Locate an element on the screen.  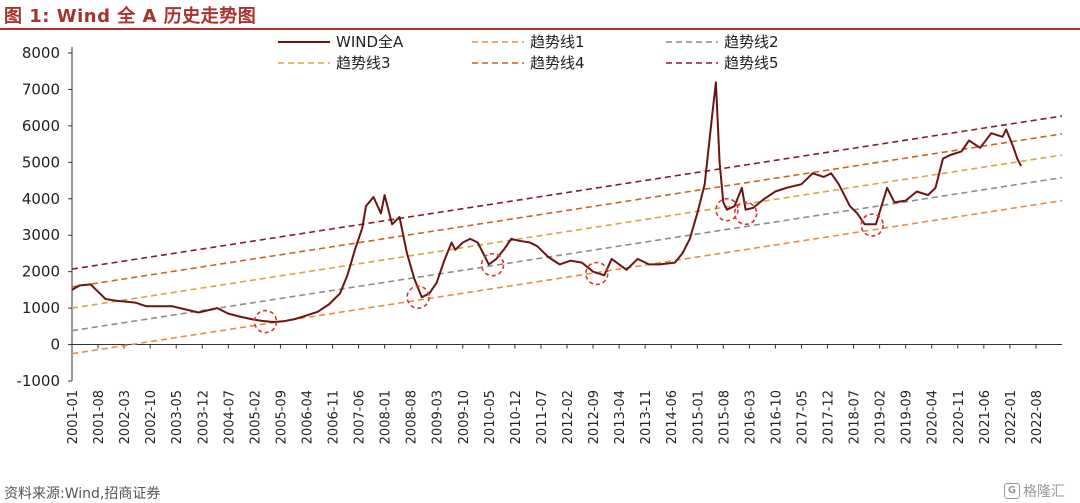
x-tick-label: 2021-06 is located at coordinates (985, 417).